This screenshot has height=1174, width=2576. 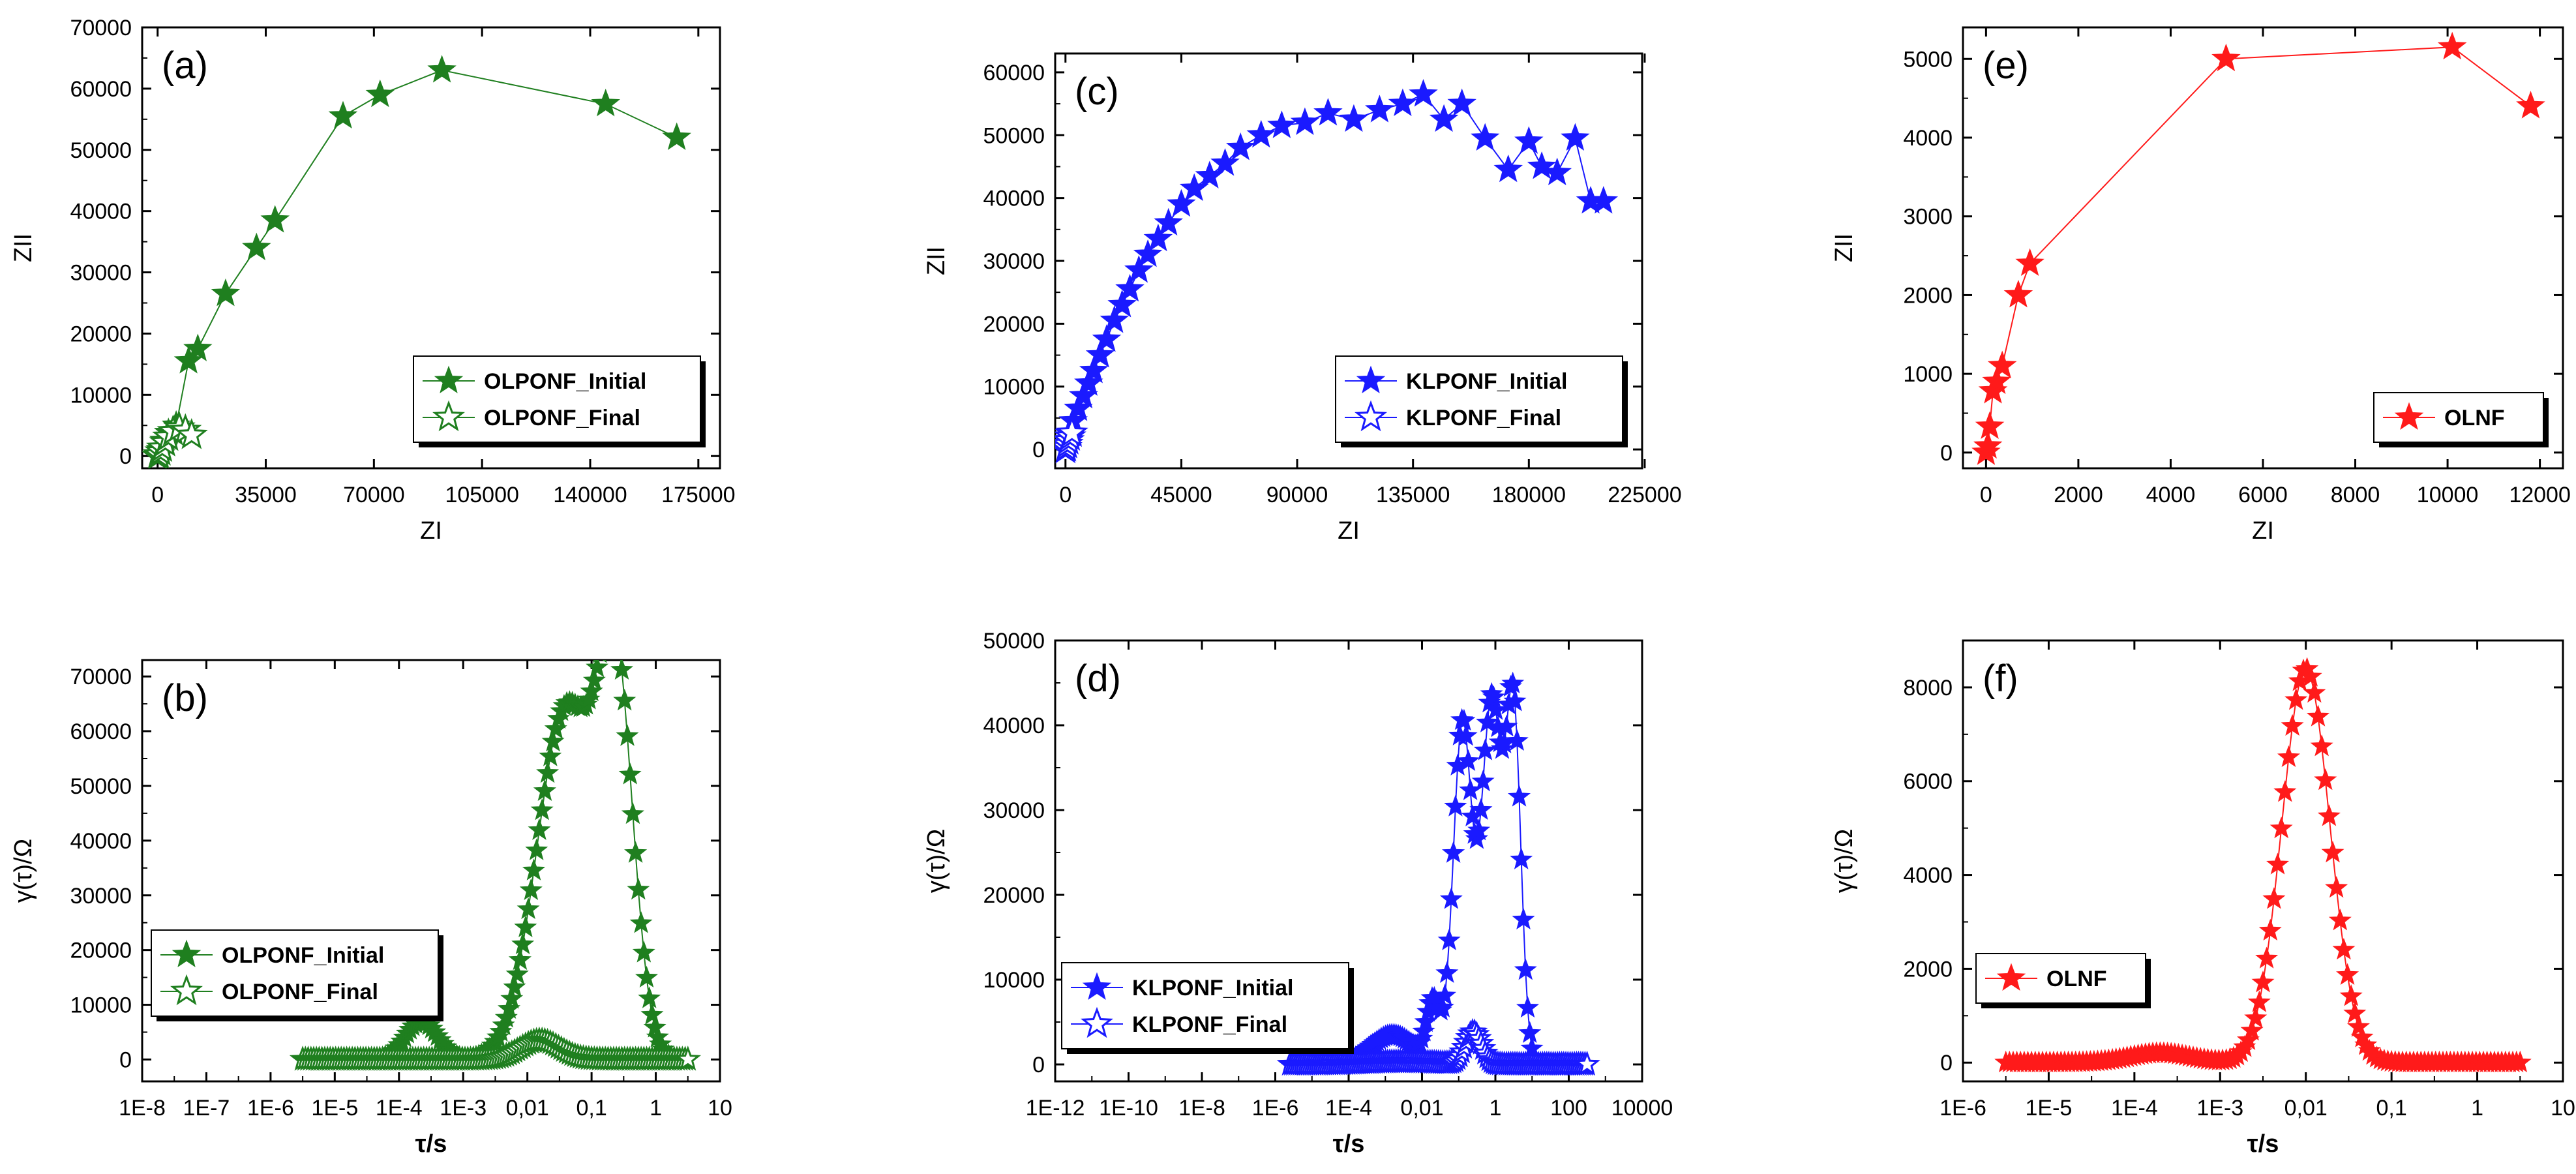 I want to click on y-axis-label: γ(τ)/Ω, so click(x=23, y=871).